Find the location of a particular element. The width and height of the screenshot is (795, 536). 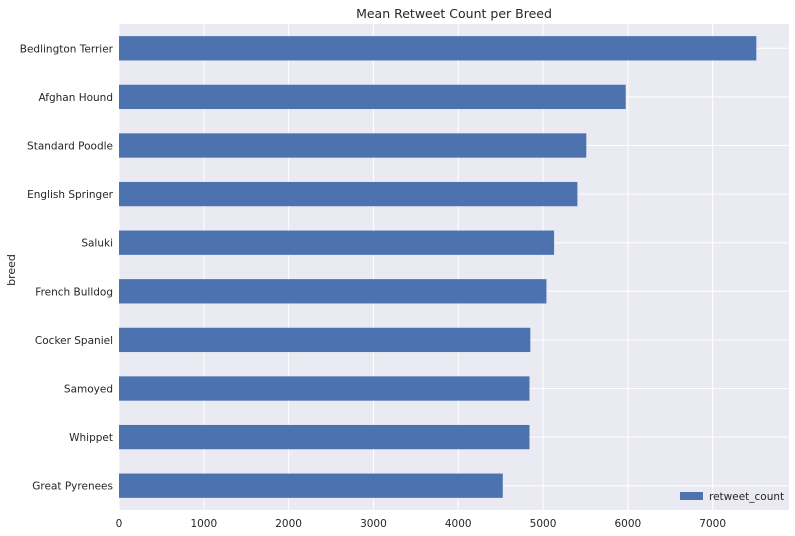

y-tick-label: Bedlington Terrier is located at coordinates (67, 49).